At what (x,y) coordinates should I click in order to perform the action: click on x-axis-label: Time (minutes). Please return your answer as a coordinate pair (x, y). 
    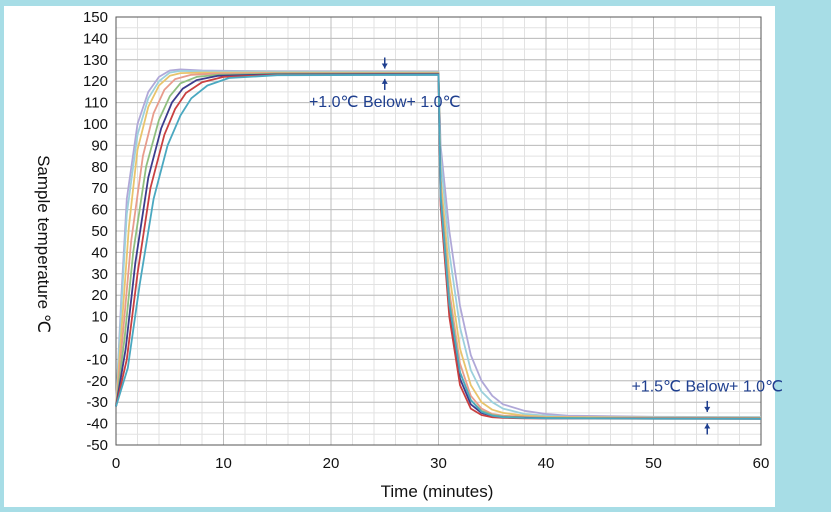
    Looking at the image, I should click on (437, 491).